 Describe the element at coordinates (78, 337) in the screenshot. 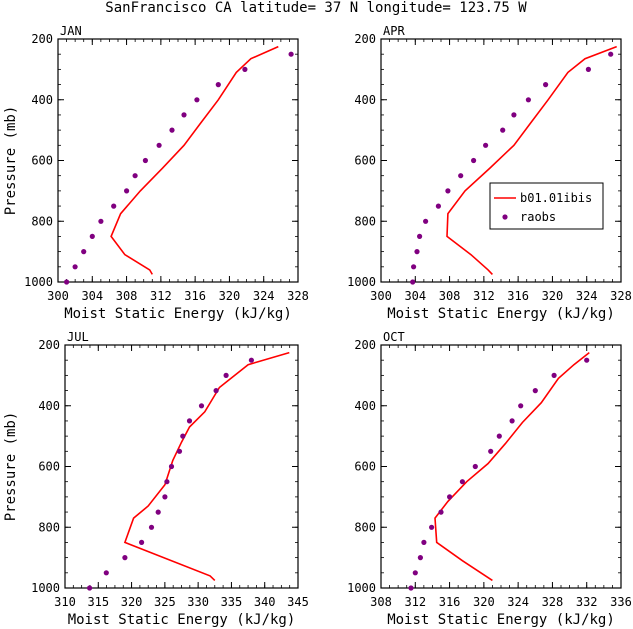

I see `panel-title: JUL` at that location.